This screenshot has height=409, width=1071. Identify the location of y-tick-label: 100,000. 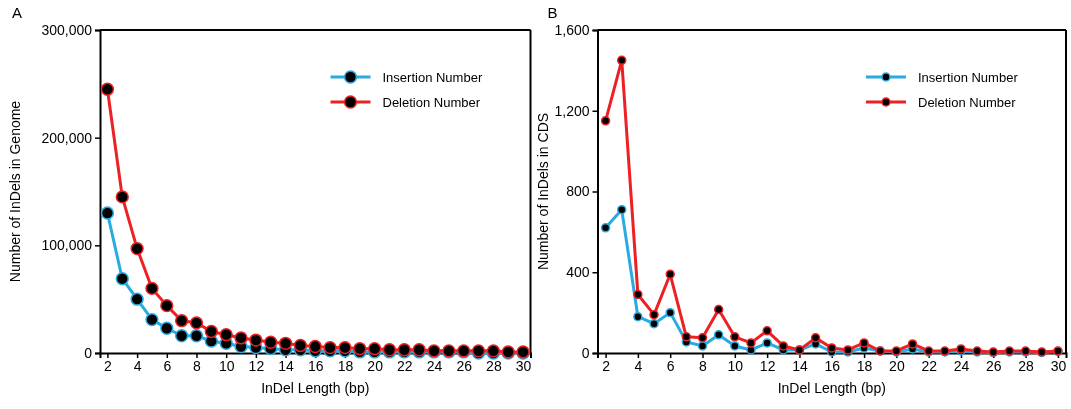
(67, 245).